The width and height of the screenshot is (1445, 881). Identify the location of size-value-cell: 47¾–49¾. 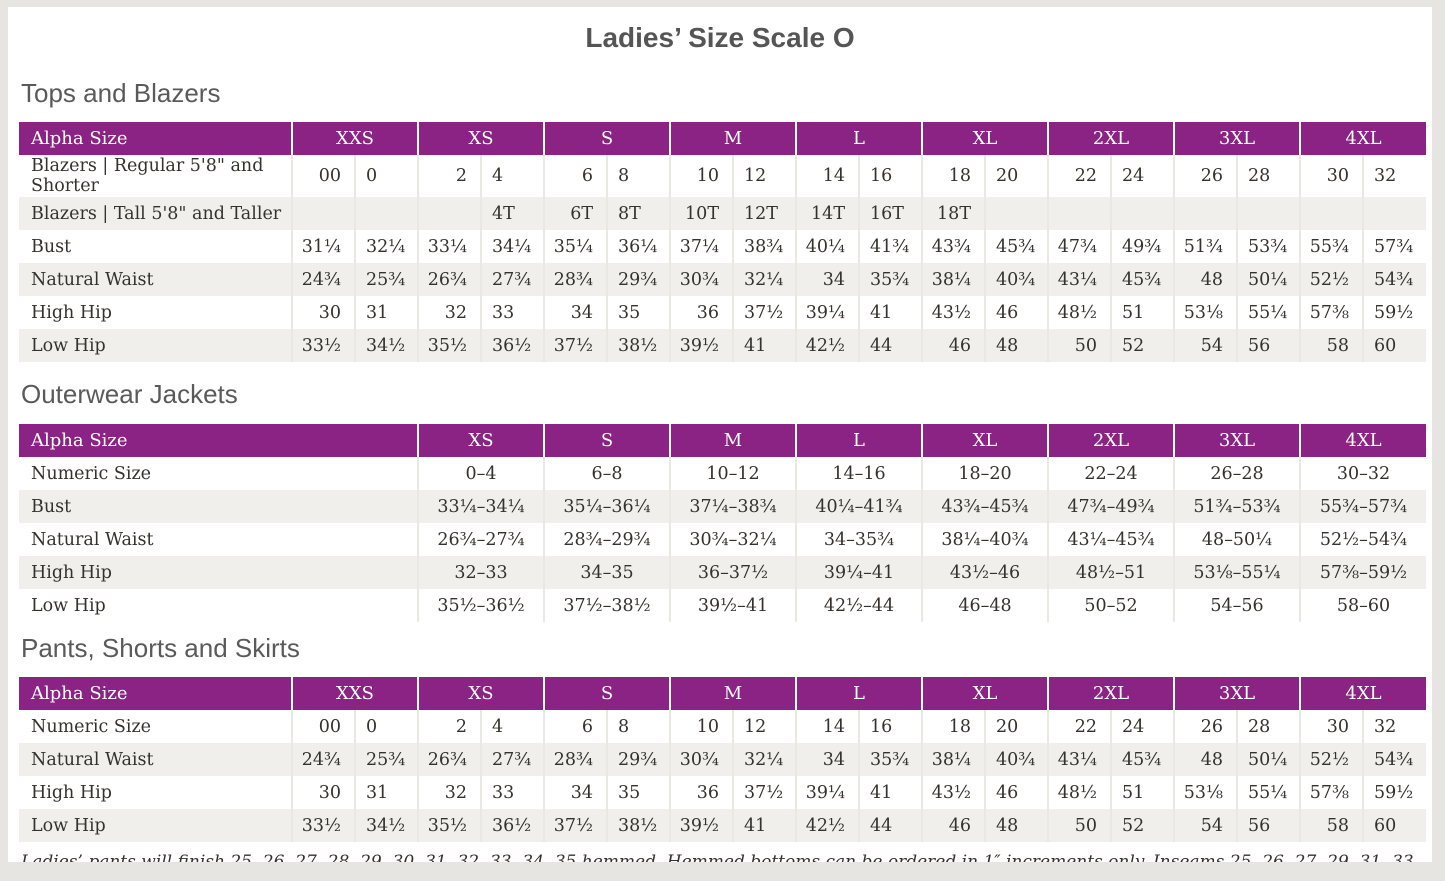
(1110, 506).